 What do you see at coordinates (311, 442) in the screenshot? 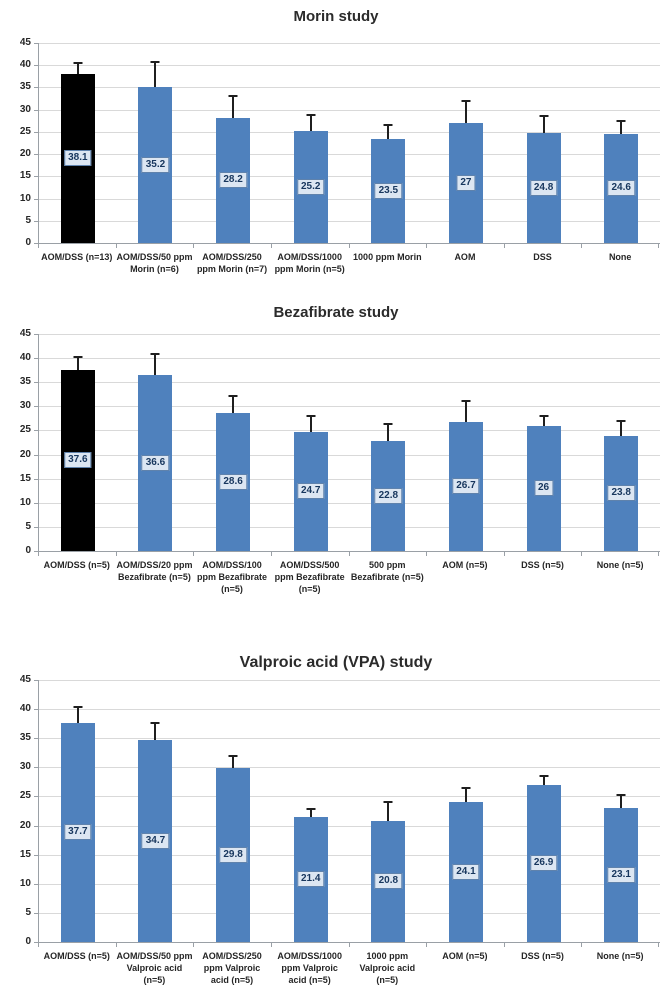
I see `bar-column: 24.7` at bounding box center [311, 442].